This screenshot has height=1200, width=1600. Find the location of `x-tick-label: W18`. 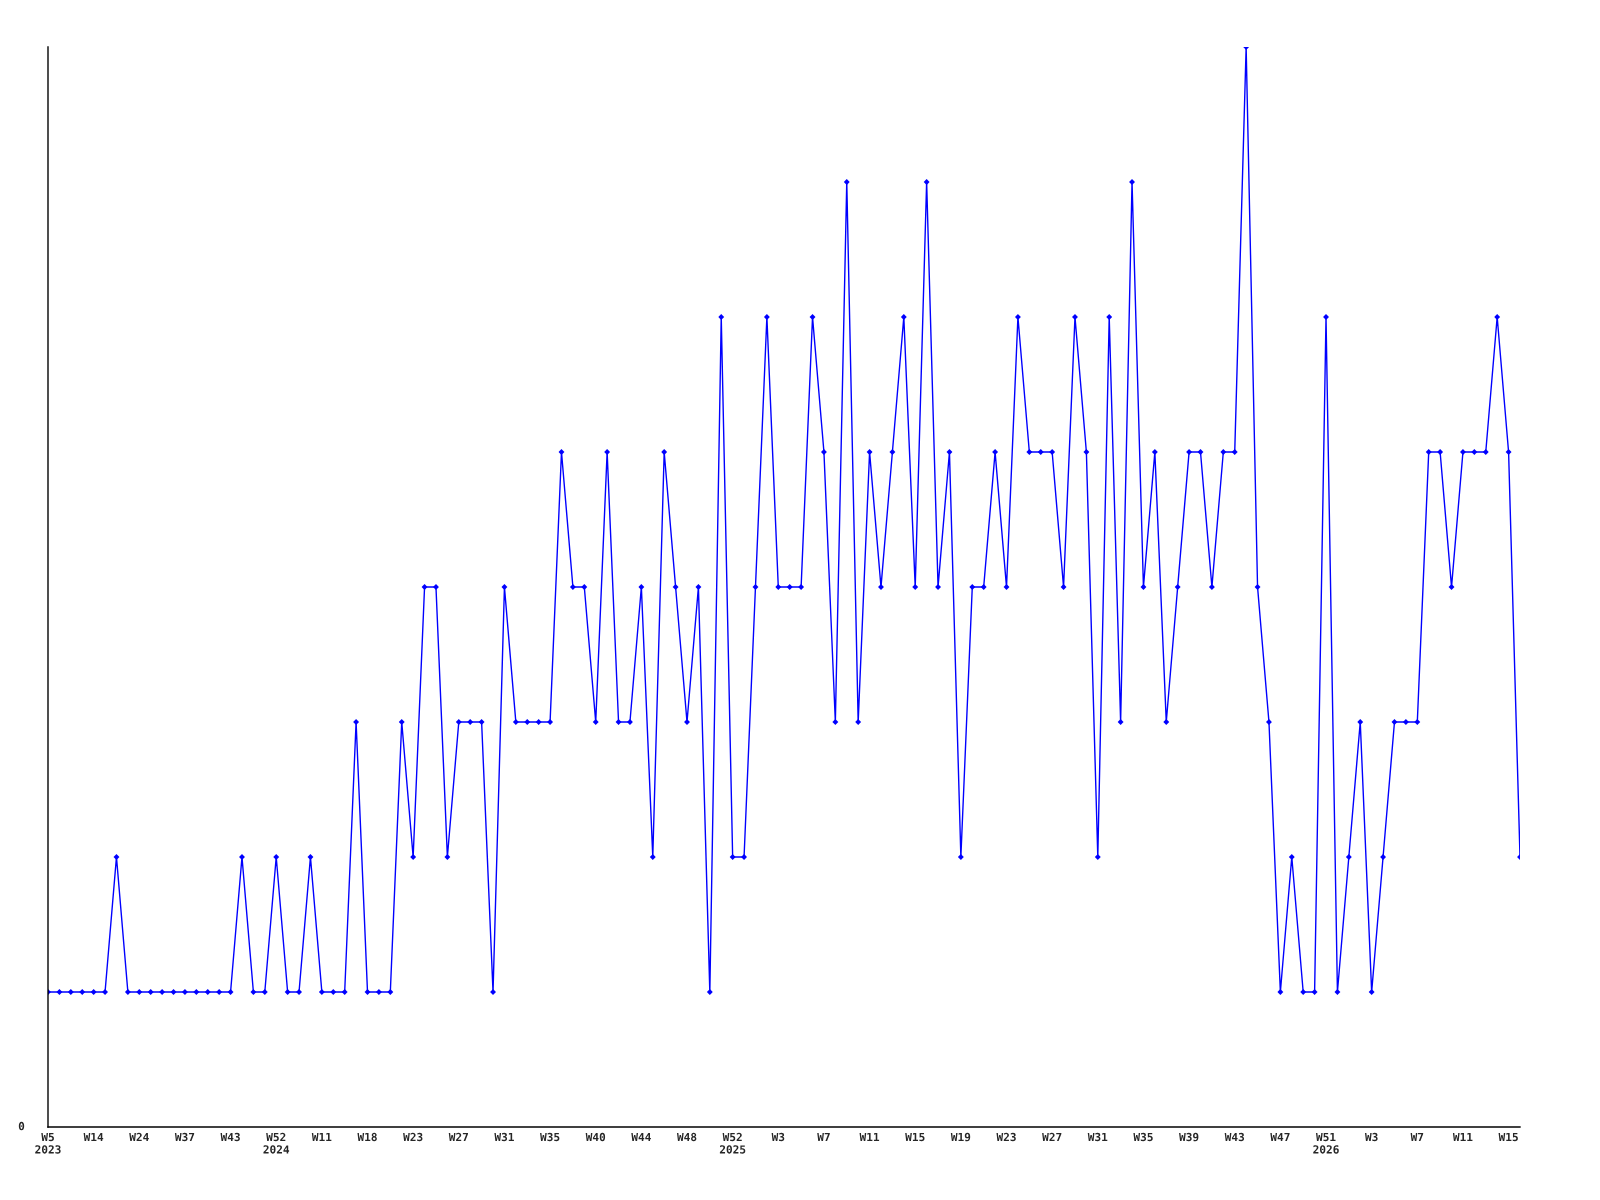

x-tick-label: W18 is located at coordinates (367, 1137).